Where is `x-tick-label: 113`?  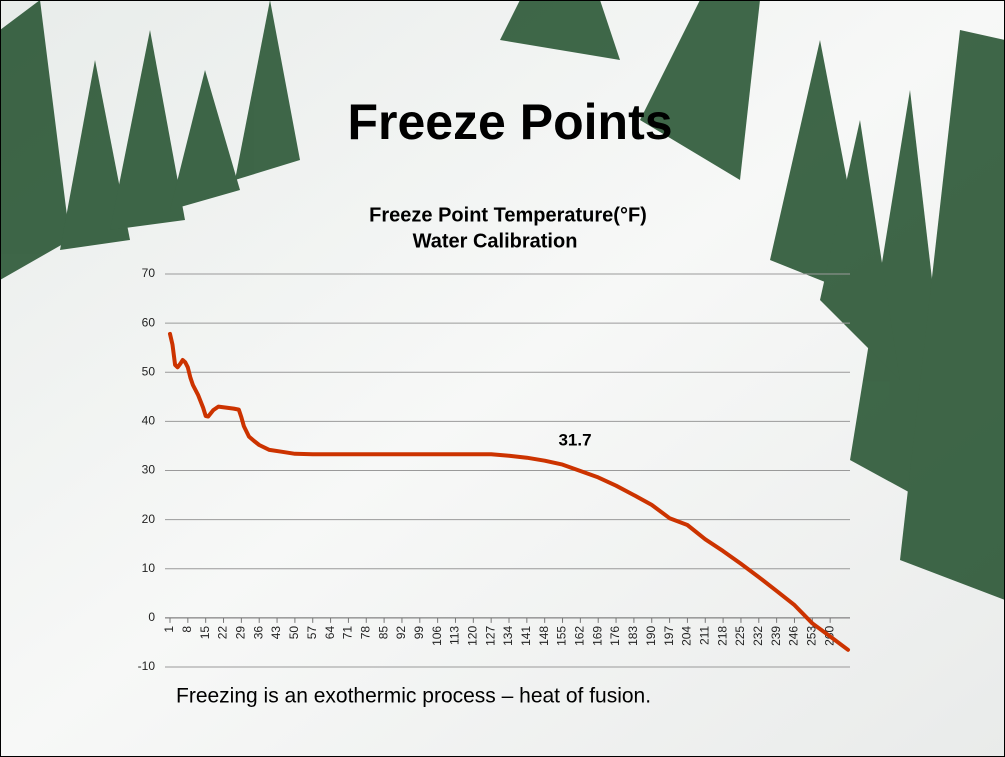 x-tick-label: 113 is located at coordinates (455, 635).